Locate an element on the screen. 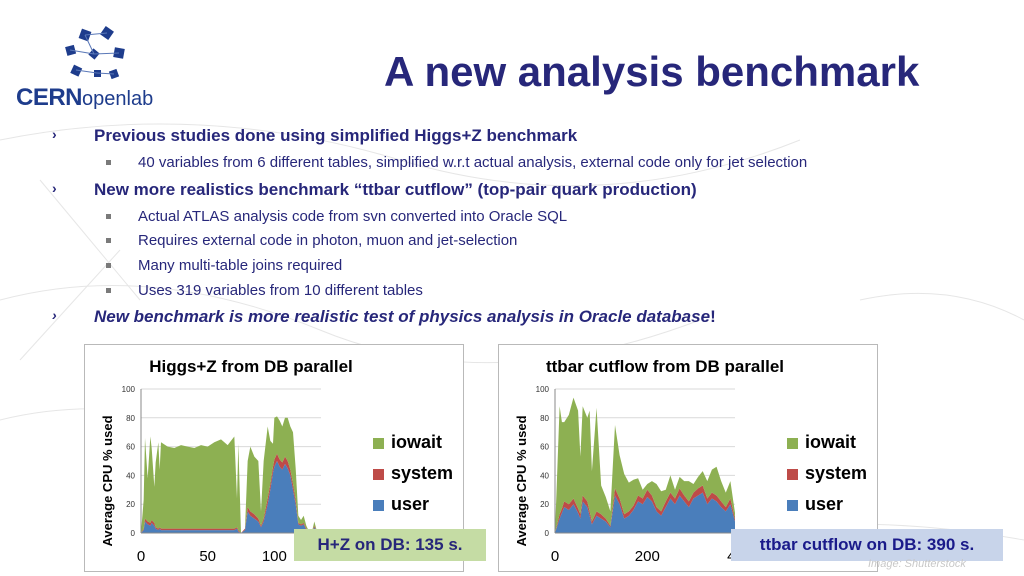 The image size is (1024, 576). area-series-system is located at coordinates (645, 509).